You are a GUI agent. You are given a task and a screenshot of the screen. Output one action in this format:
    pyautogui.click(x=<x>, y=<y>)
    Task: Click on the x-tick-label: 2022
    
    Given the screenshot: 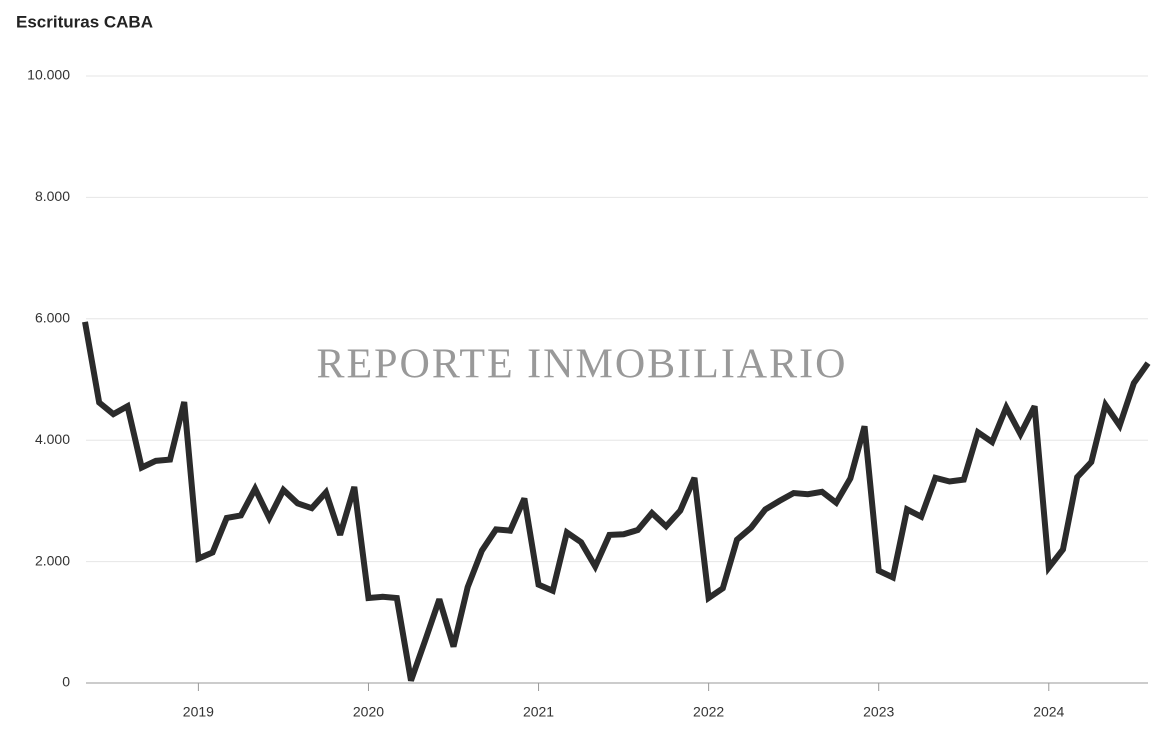 What is the action you would take?
    pyautogui.click(x=708, y=712)
    